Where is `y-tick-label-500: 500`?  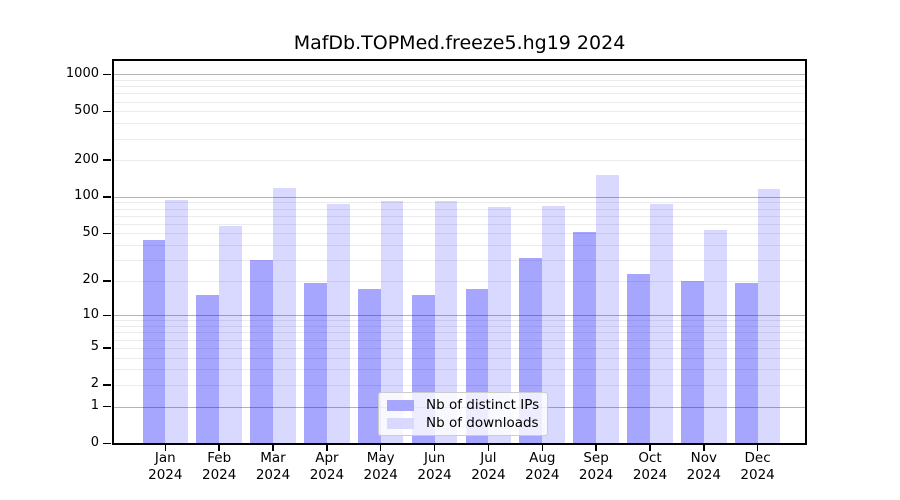
y-tick-label-500: 500 is located at coordinates (86, 110).